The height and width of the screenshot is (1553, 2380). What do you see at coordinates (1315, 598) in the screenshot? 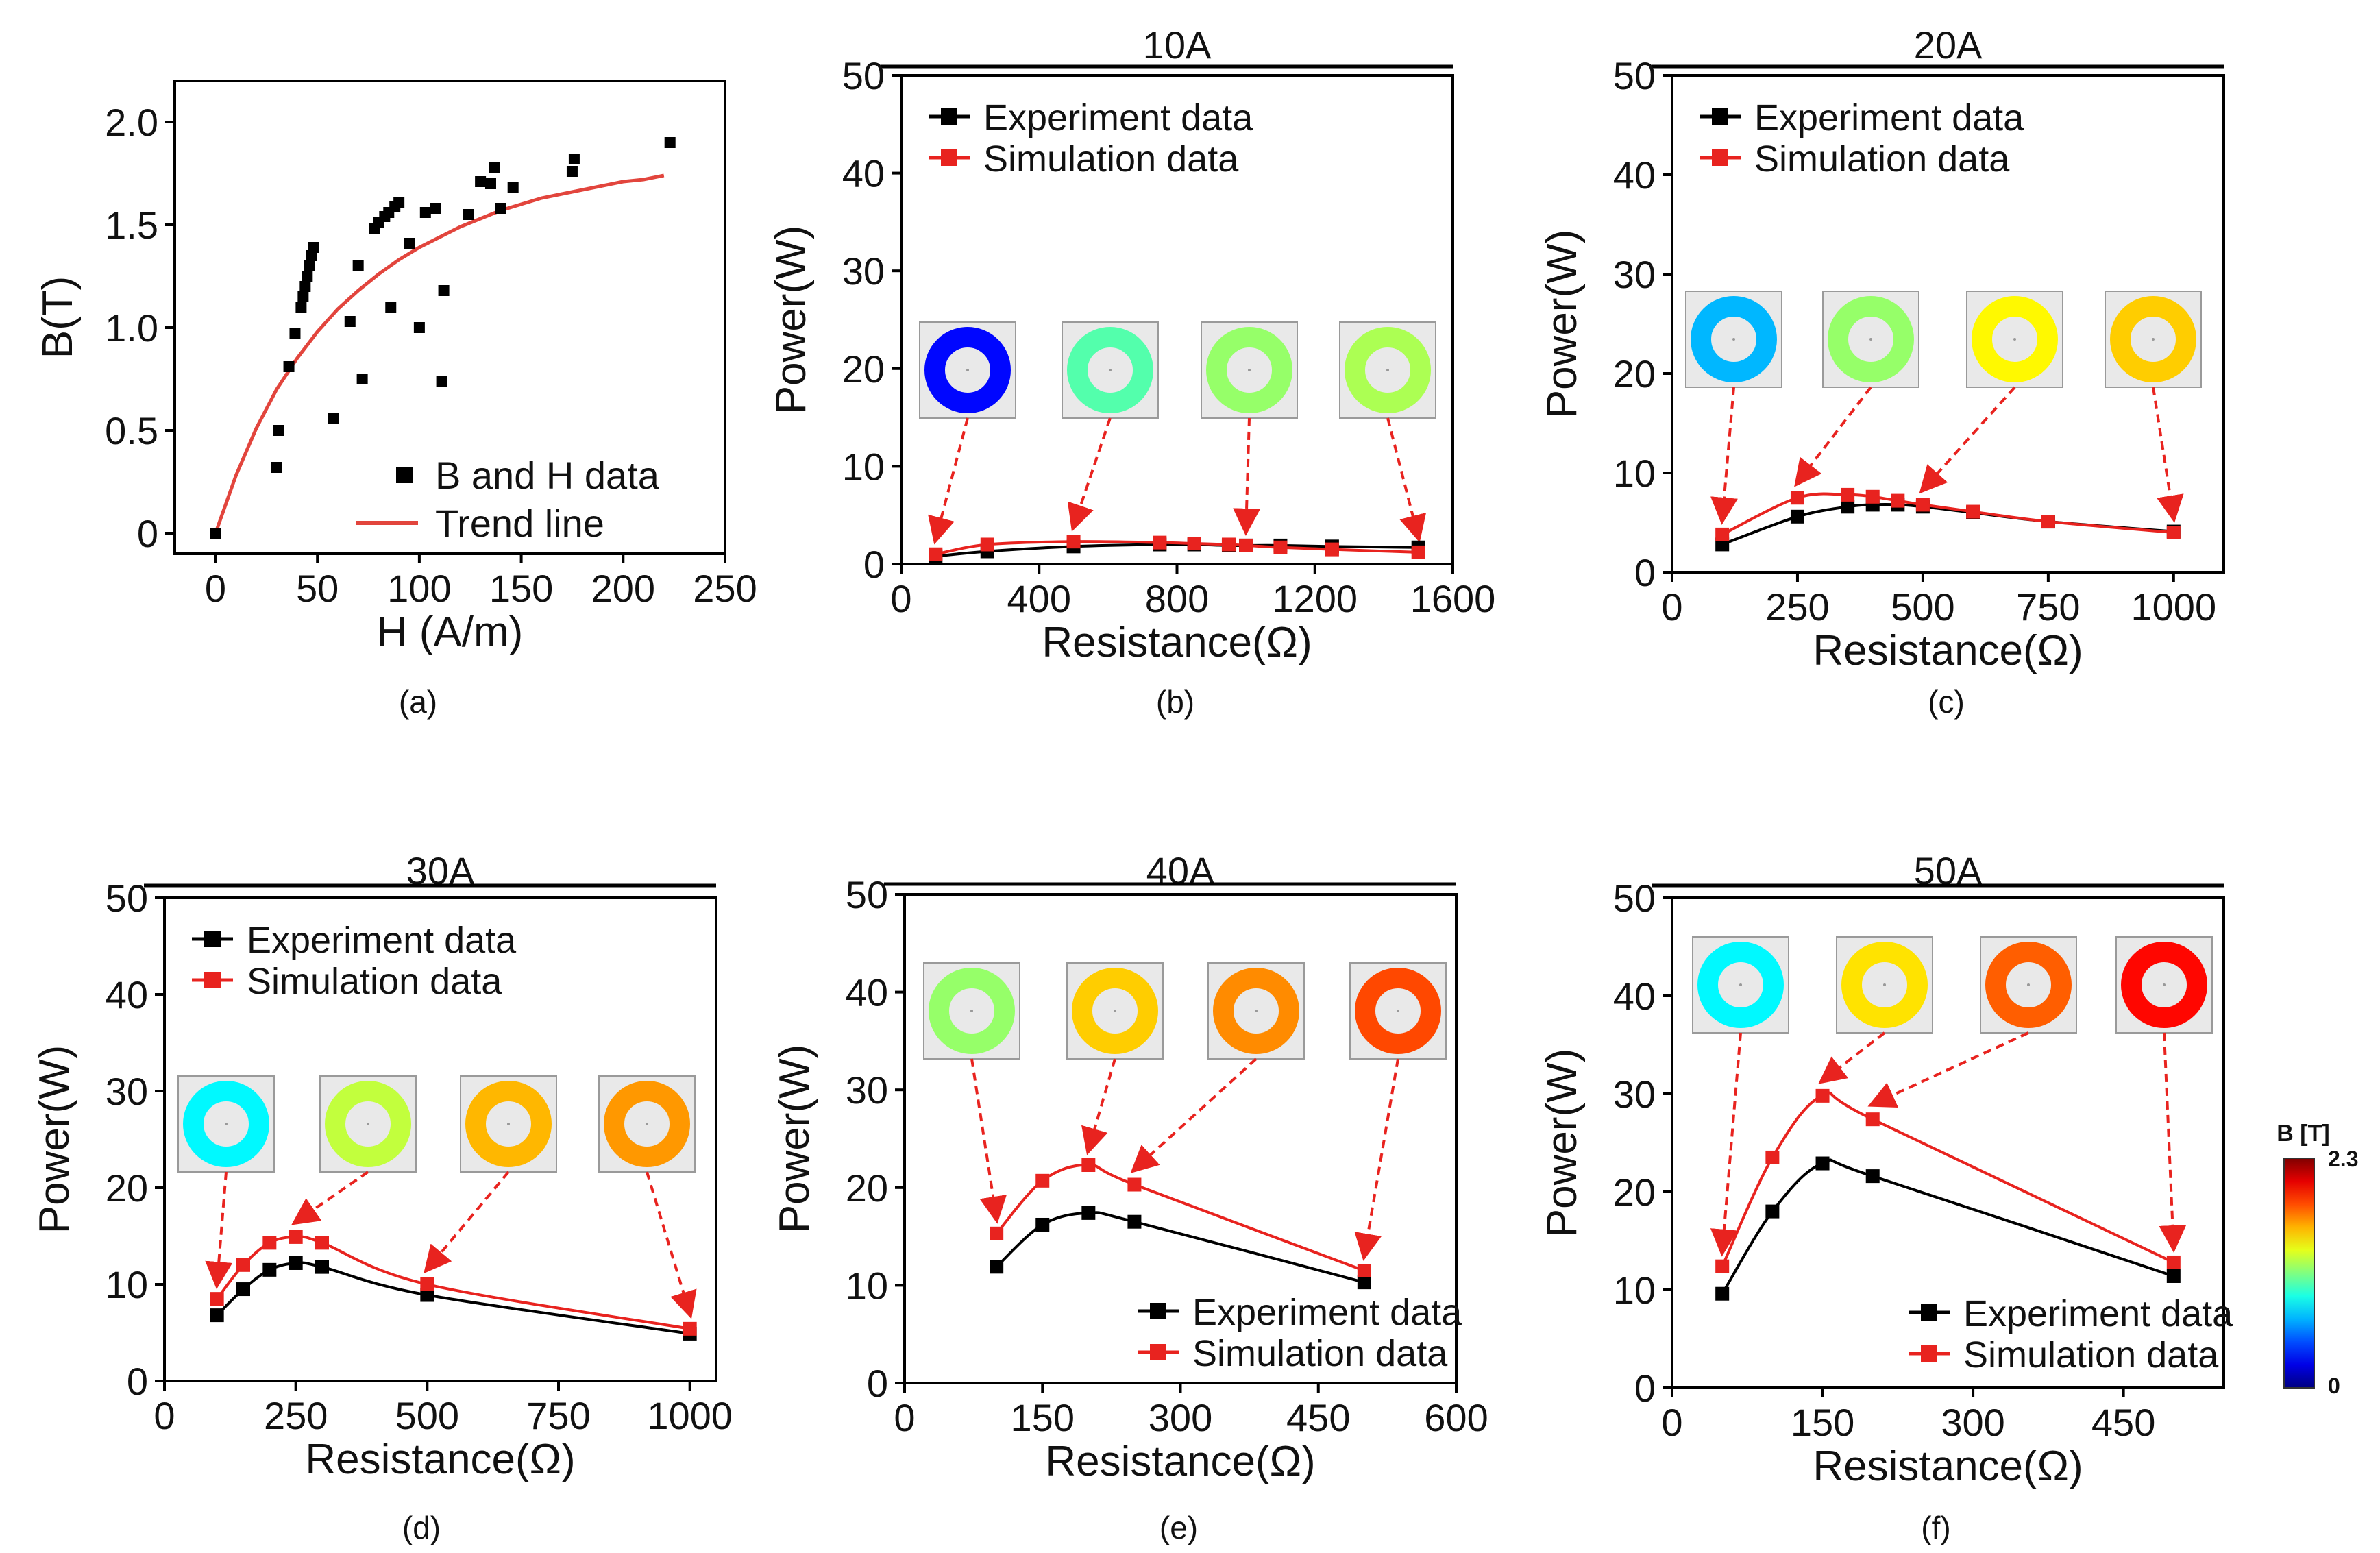
I see `x-tick-label: 1200` at bounding box center [1315, 598].